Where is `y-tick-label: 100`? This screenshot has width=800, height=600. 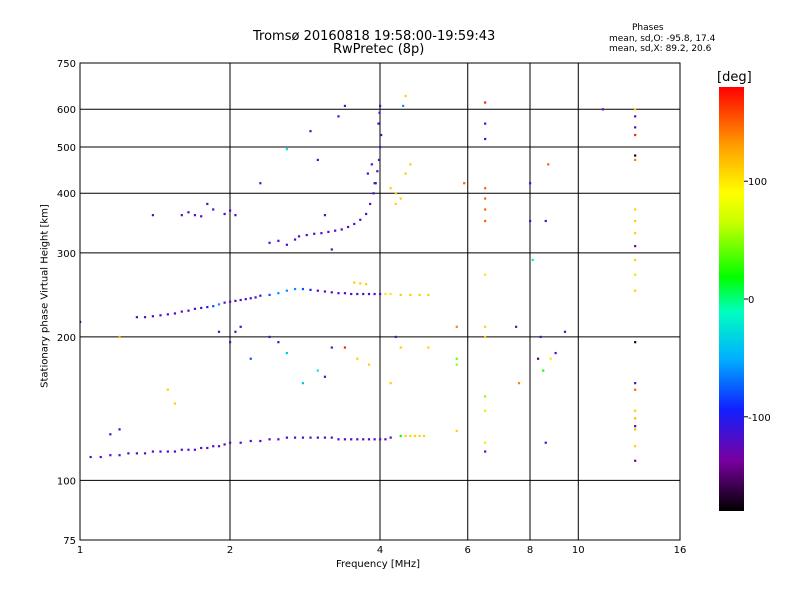
y-tick-label: 100 is located at coordinates (66, 481).